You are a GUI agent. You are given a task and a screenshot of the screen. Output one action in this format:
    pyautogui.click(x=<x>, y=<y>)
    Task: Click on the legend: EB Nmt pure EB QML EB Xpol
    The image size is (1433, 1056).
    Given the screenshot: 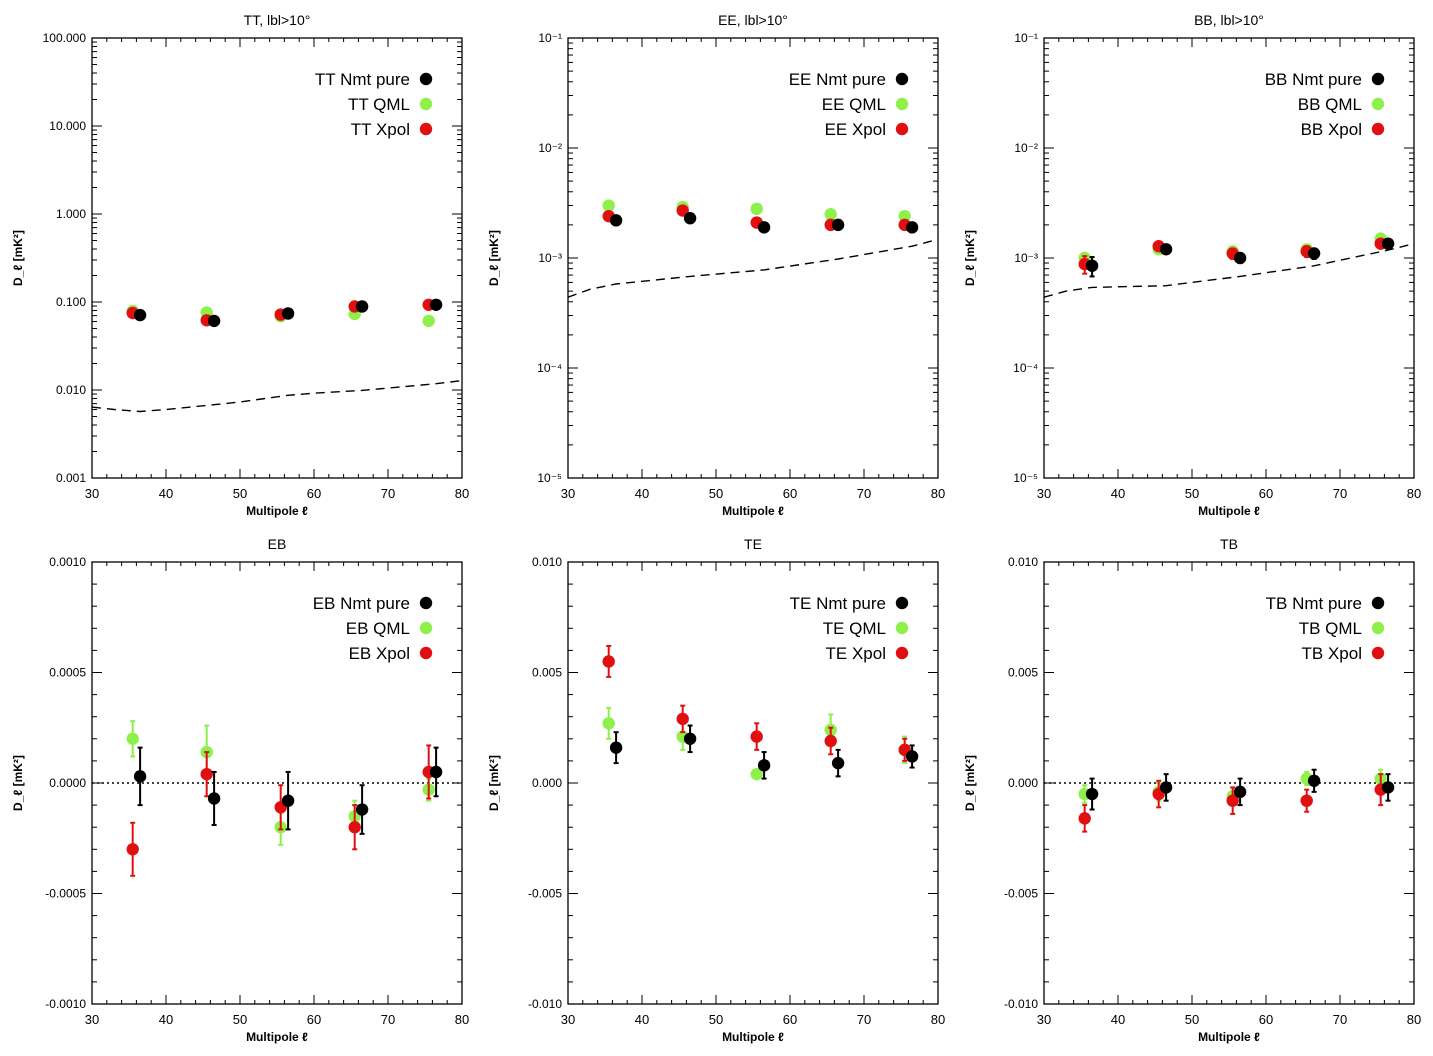 What is the action you would take?
    pyautogui.click(x=373, y=628)
    